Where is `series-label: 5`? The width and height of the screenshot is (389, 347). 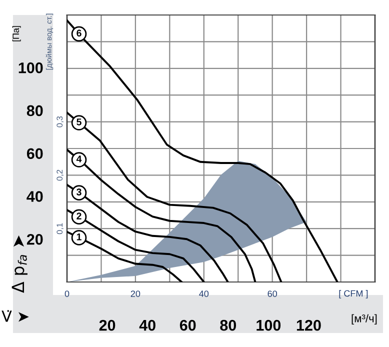
series-label: 5 is located at coordinates (79, 122).